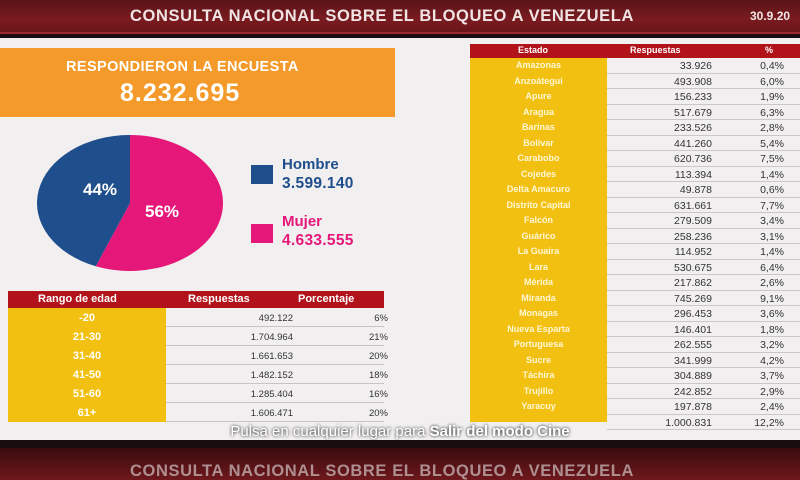  Describe the element at coordinates (635, 314) in the screenshot. I see `state-table-row: Monagas 296.453 3,6%` at that location.